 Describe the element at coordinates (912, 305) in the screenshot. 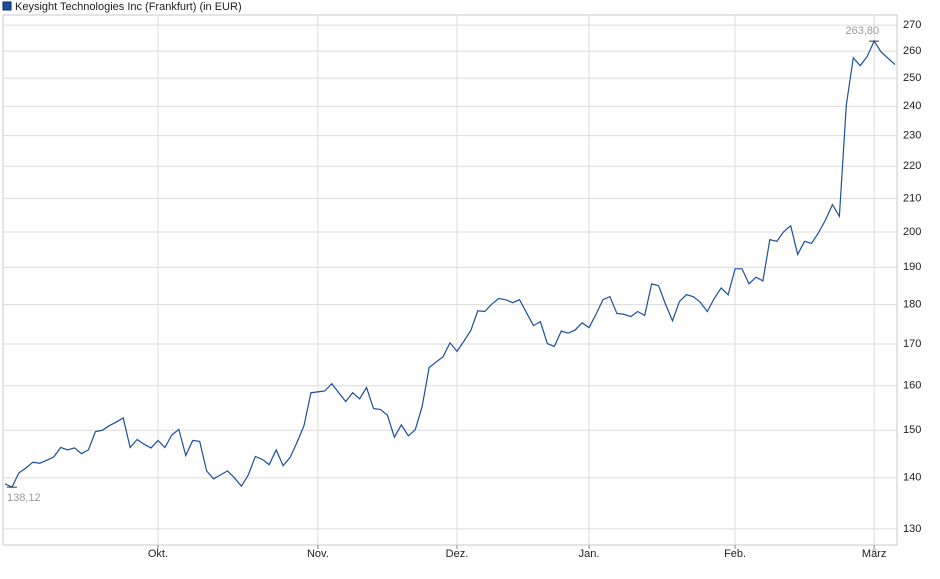

I see `y-tick-label: 180` at that location.